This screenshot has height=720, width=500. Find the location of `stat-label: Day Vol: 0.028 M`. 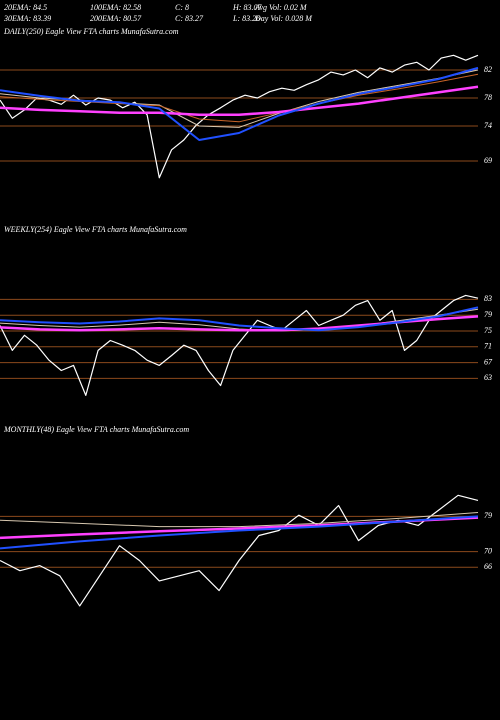

stat-label: Day Vol: 0.028 M is located at coordinates (283, 18).